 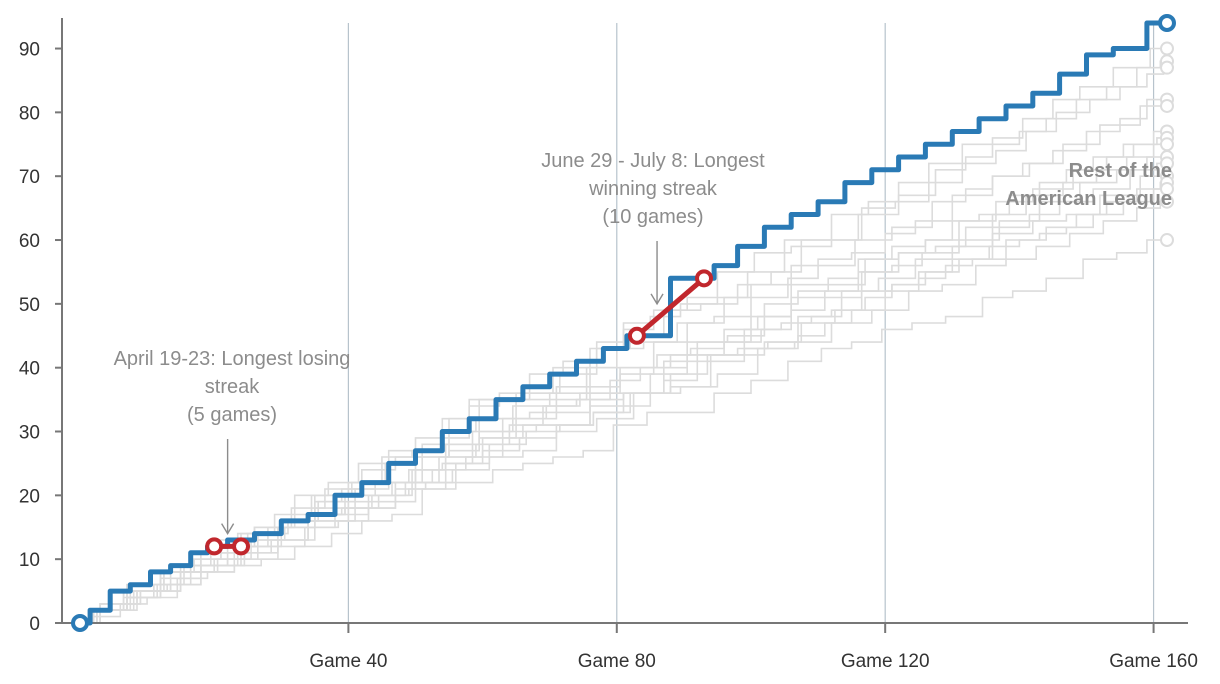 I want to click on tick-label-x-0: Game 40, so click(x=348, y=661).